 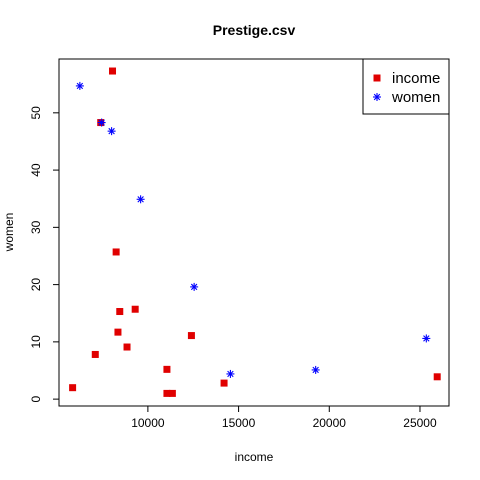 What do you see at coordinates (254, 457) in the screenshot?
I see `x-axis-label: income` at bounding box center [254, 457].